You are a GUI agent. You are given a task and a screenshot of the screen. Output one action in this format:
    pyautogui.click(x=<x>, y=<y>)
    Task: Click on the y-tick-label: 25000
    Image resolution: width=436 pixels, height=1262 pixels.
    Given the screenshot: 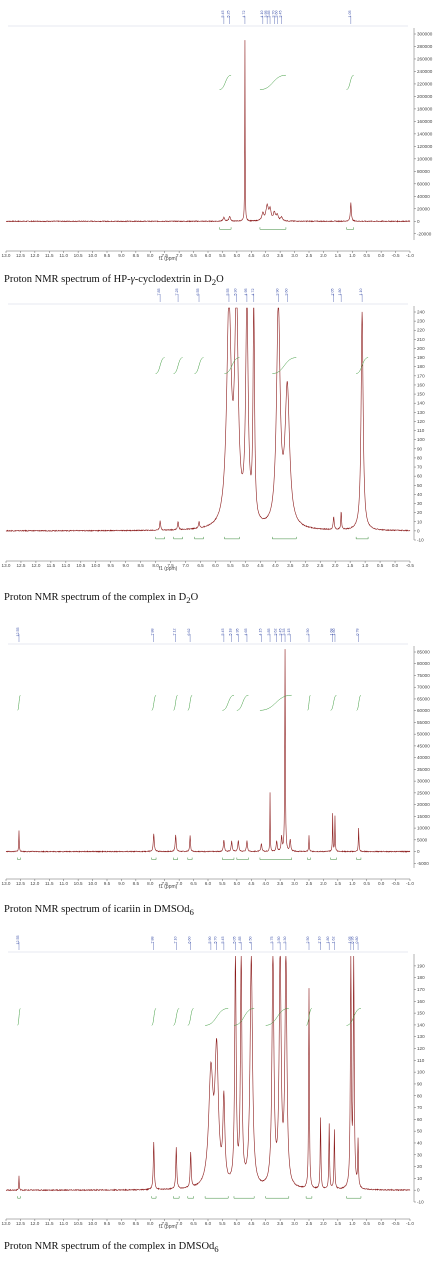 What is the action you would take?
    pyautogui.click(x=423, y=792)
    